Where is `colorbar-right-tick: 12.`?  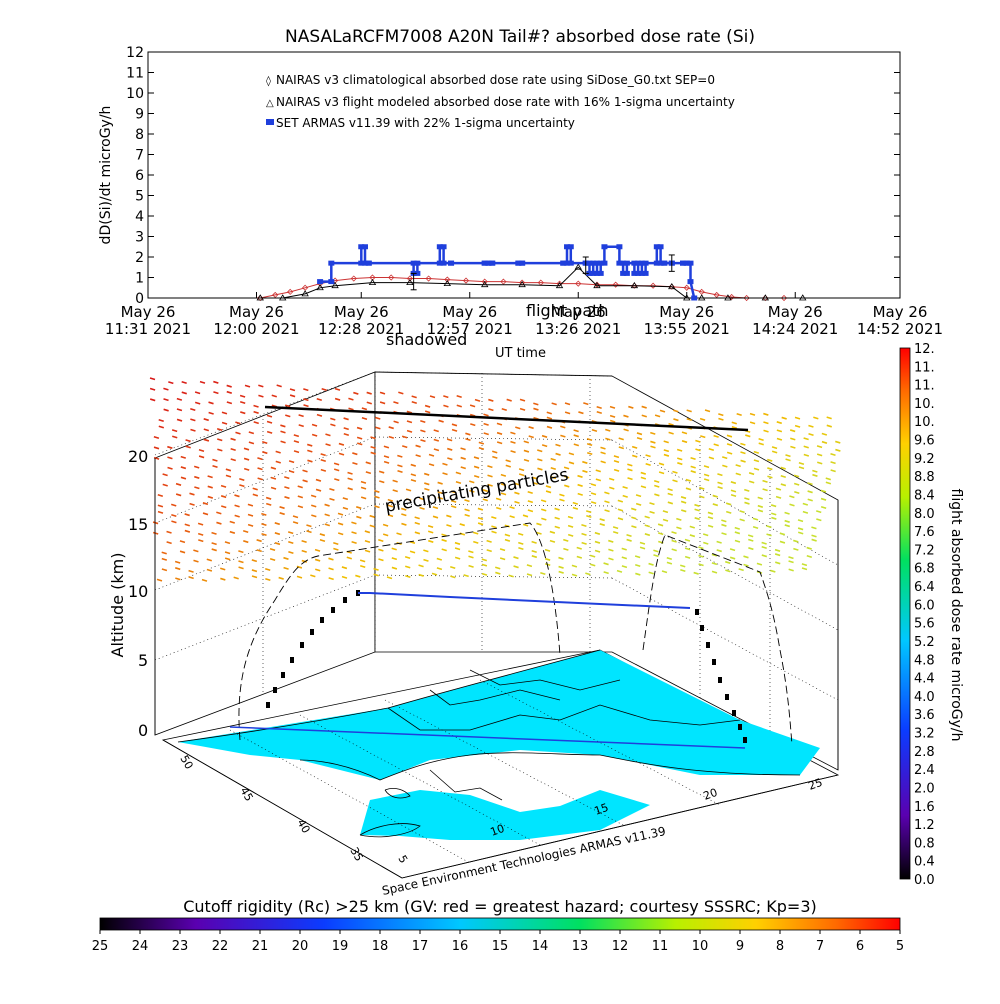
colorbar-right-tick: 12. is located at coordinates (924, 349).